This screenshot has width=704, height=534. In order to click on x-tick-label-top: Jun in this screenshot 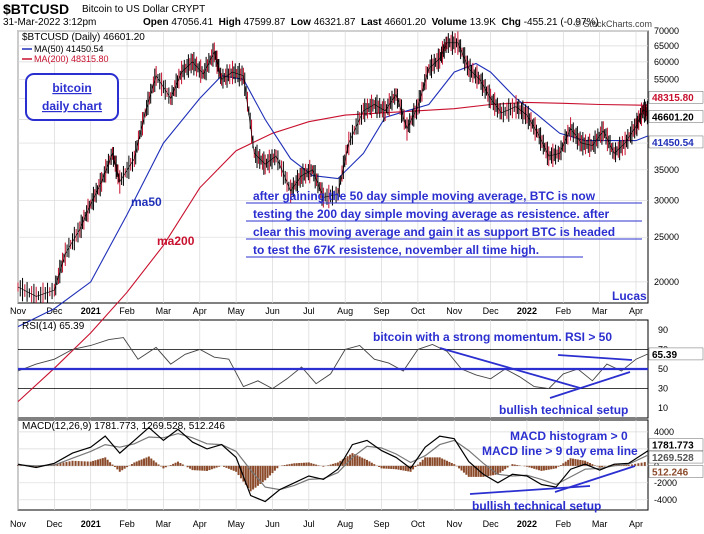, I will do `click(272, 311)`.